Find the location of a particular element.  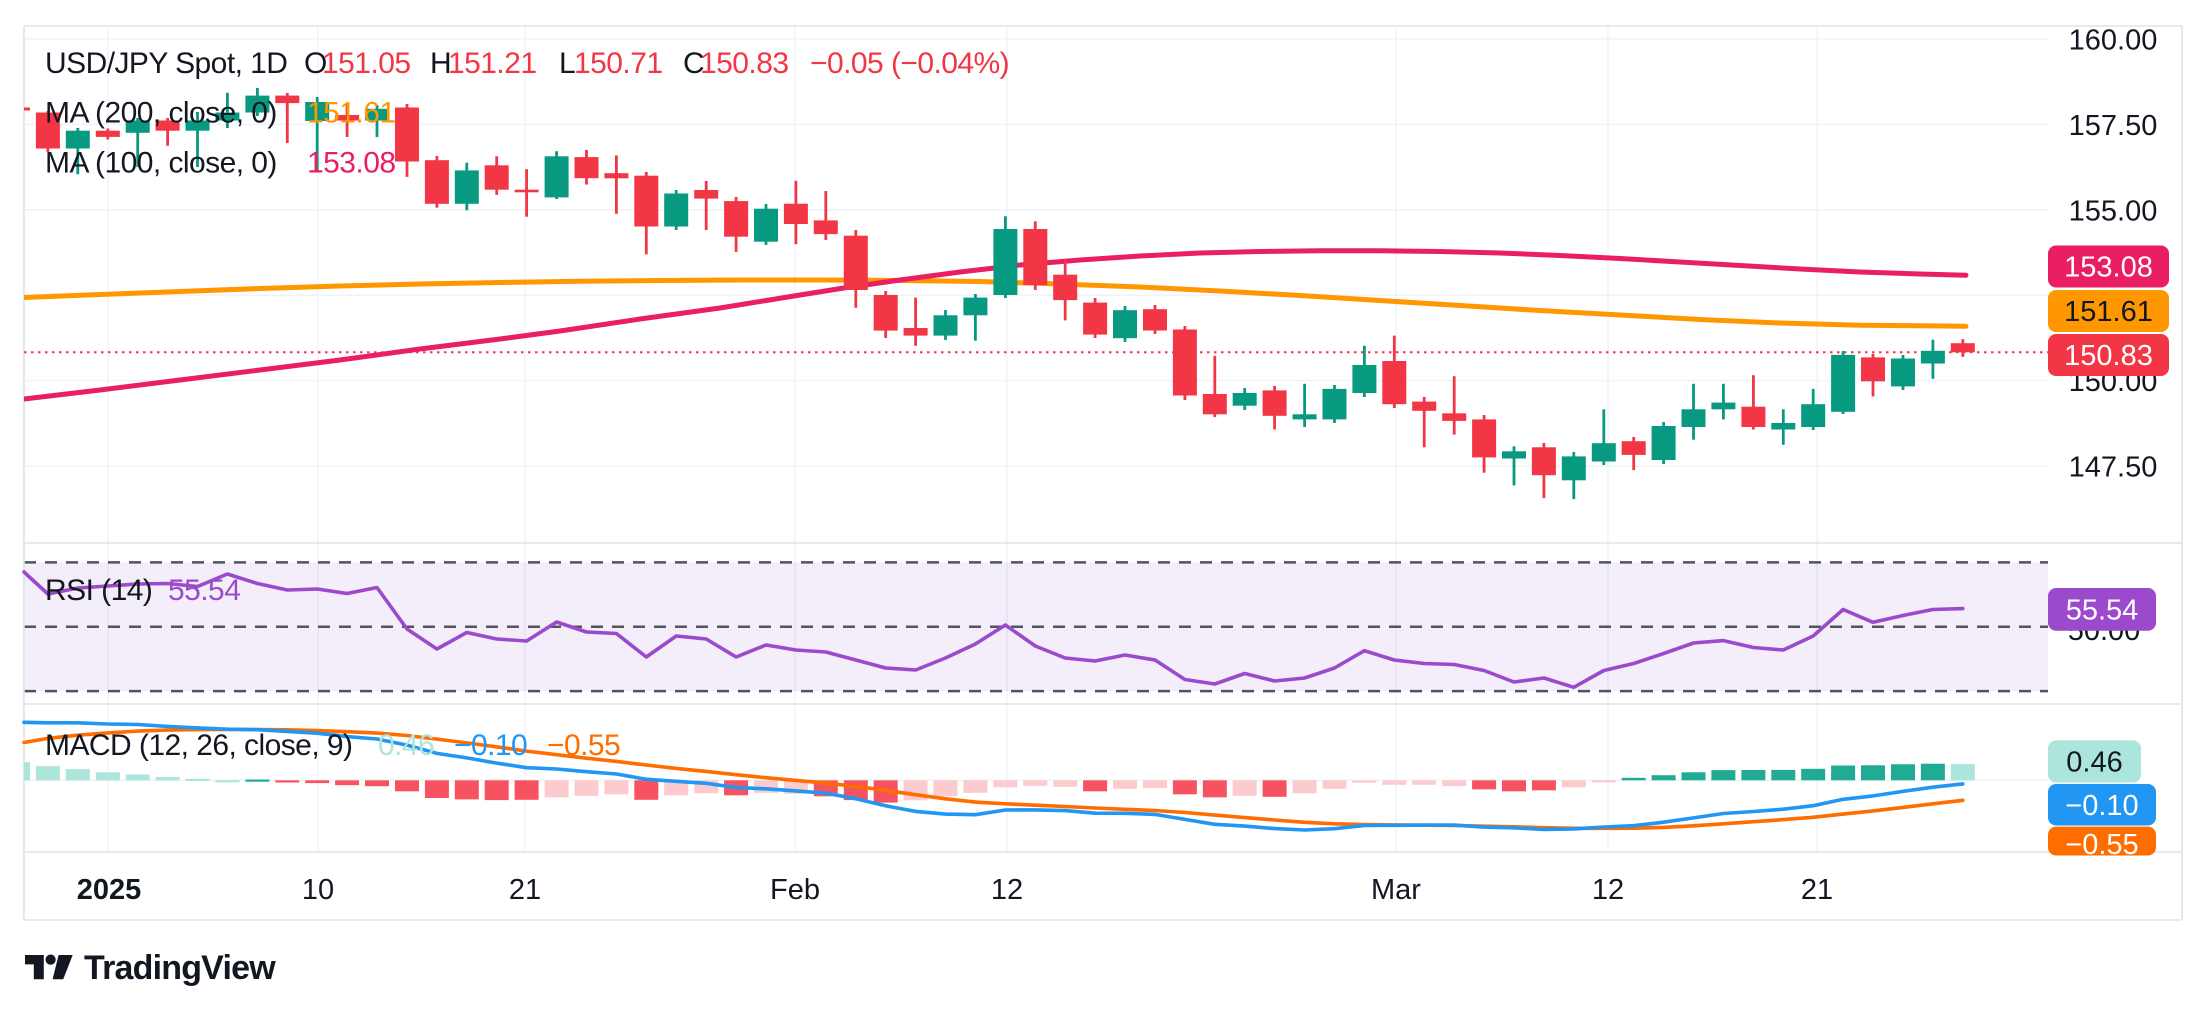

svg-text: L is located at coordinates (567, 63).